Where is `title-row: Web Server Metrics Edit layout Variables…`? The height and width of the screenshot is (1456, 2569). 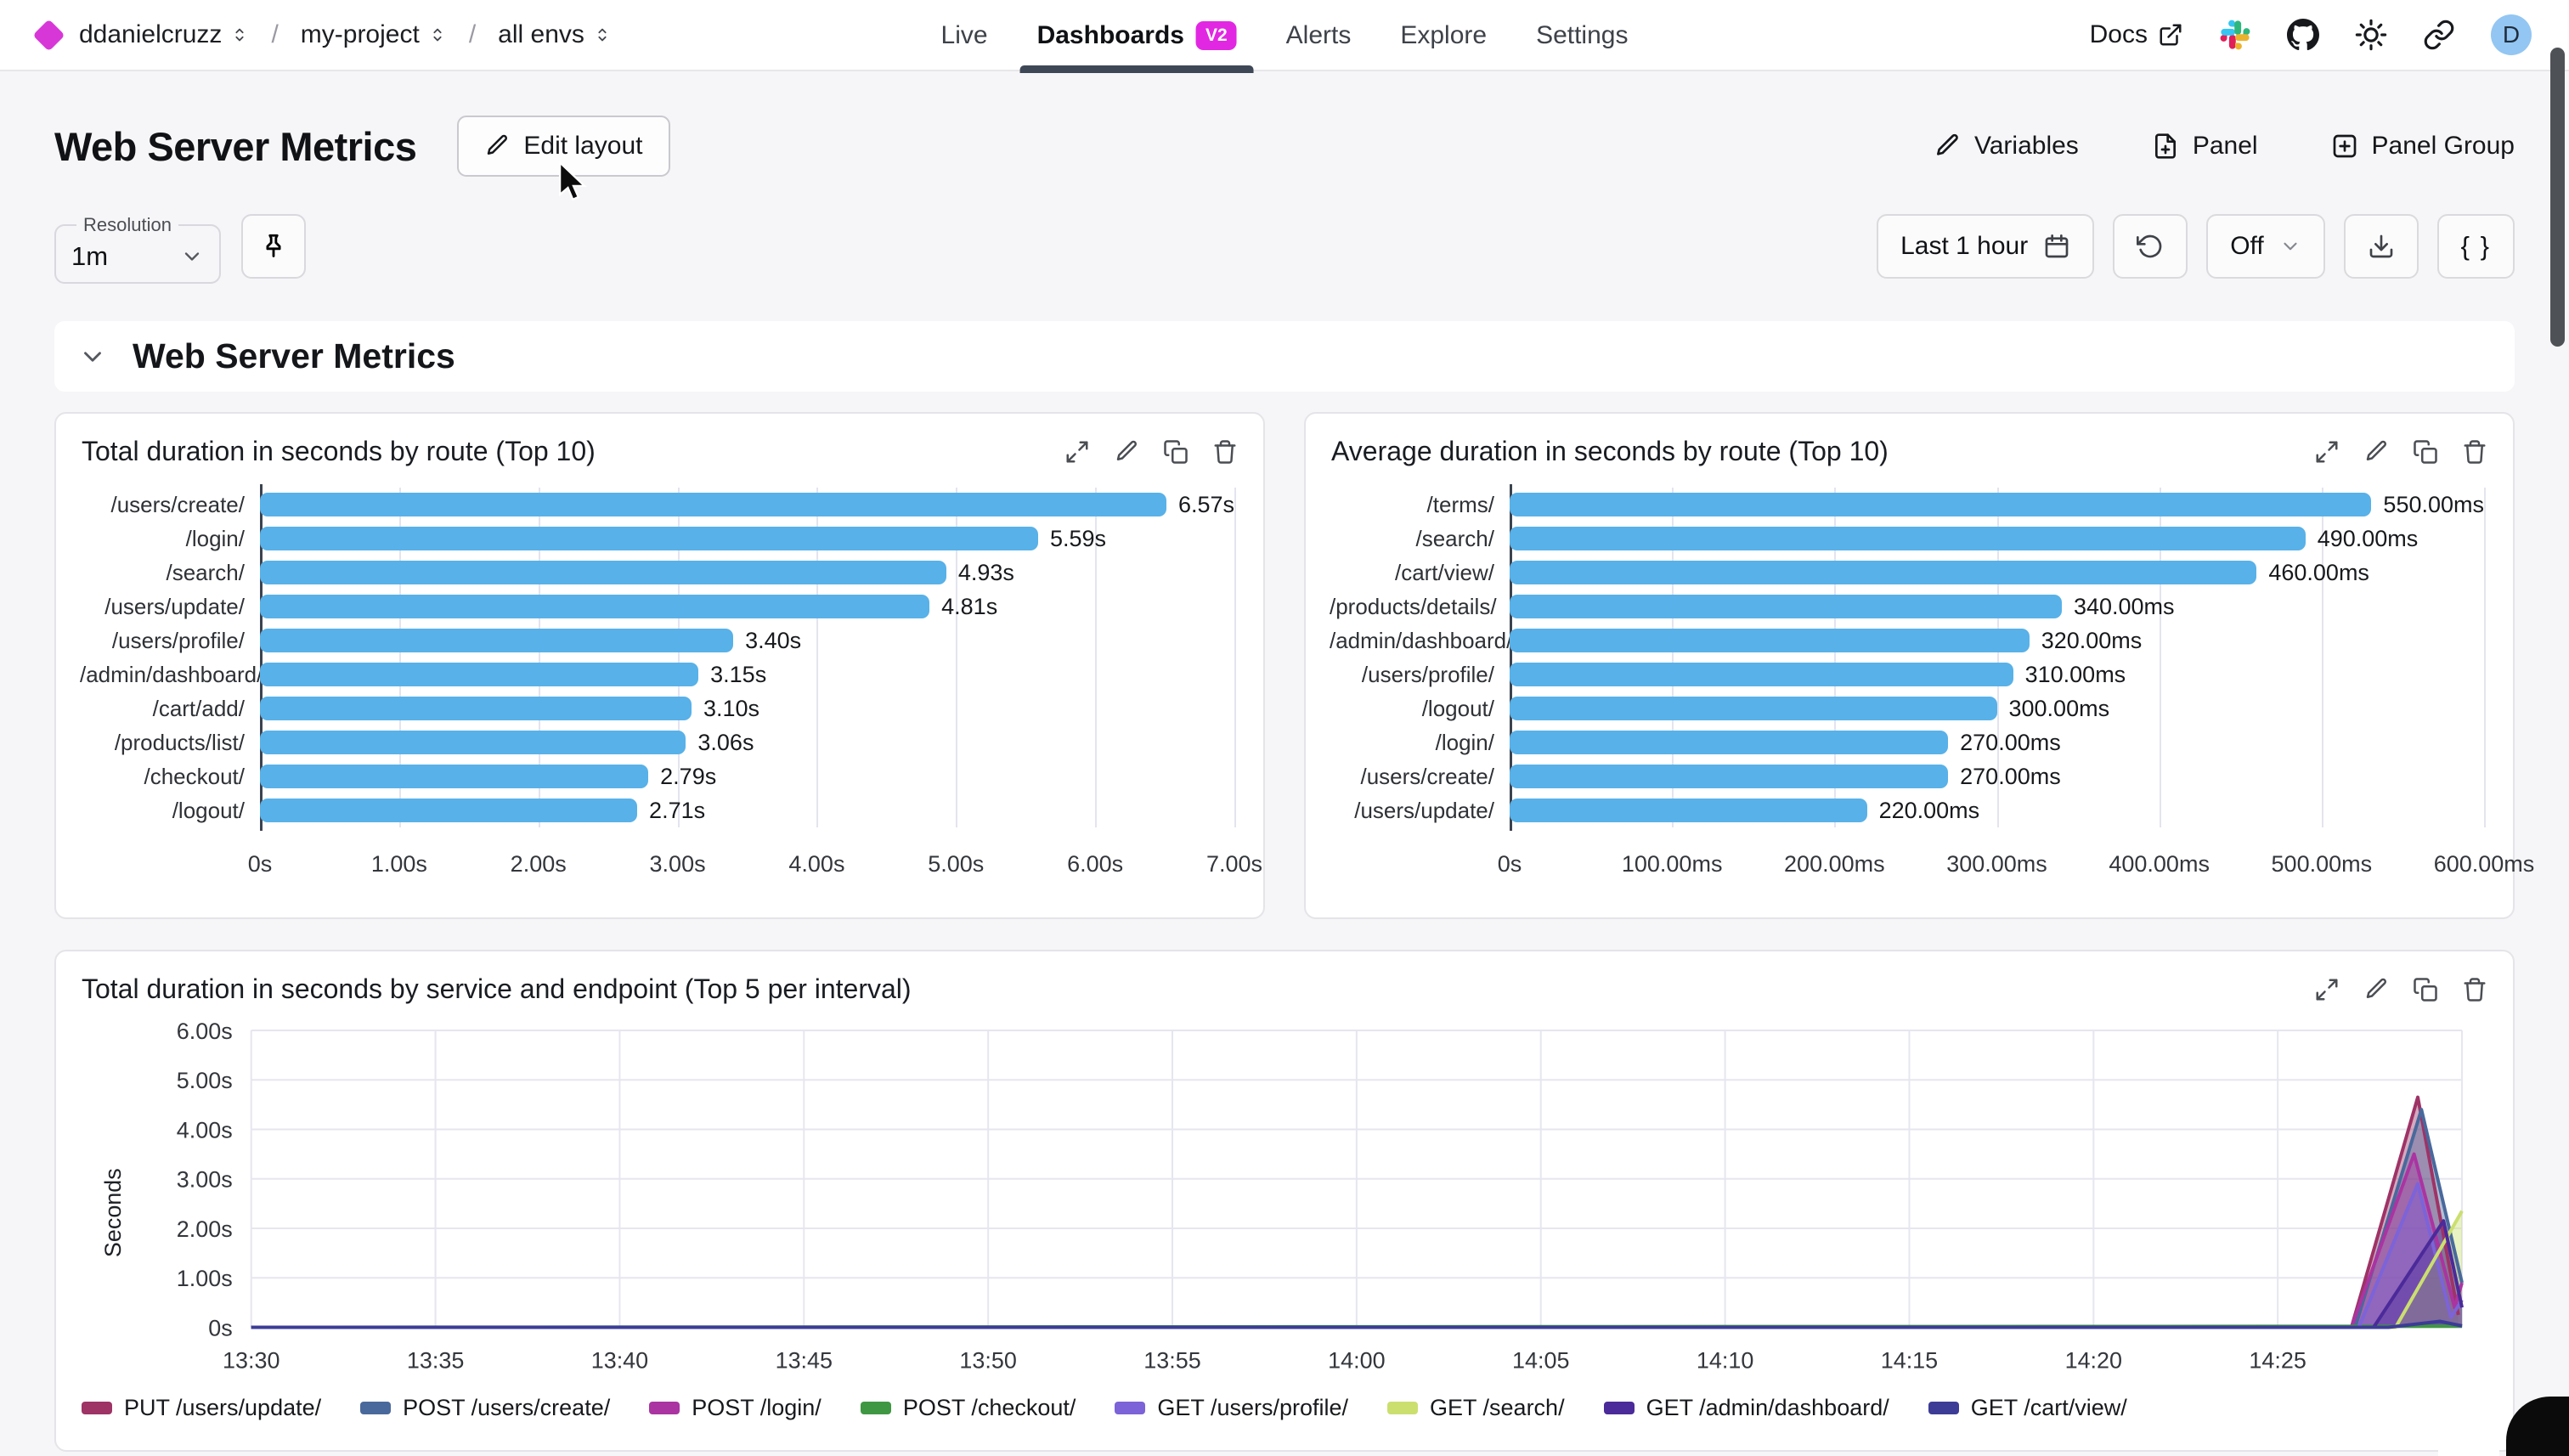 title-row: Web Server Metrics Edit layout Variables… is located at coordinates (1284, 146).